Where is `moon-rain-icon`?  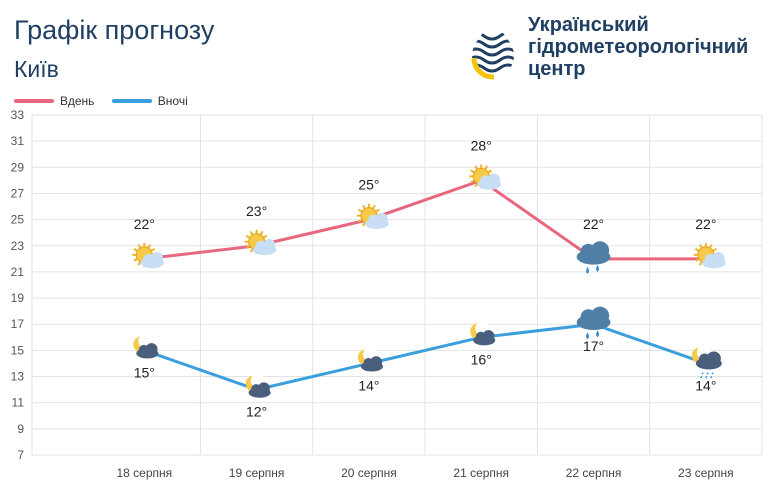 moon-rain-icon is located at coordinates (706, 362).